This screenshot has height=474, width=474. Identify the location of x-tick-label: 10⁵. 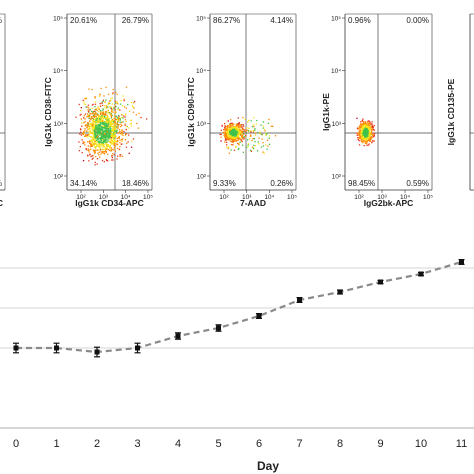
(292, 197).